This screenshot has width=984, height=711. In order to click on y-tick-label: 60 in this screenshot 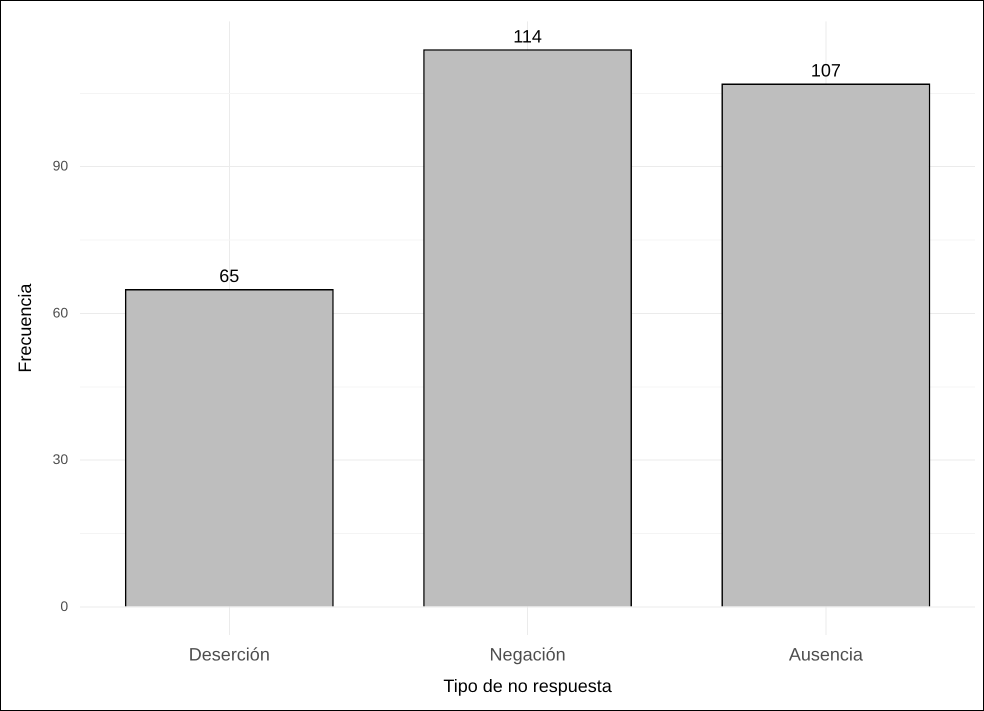, I will do `click(60, 312)`.